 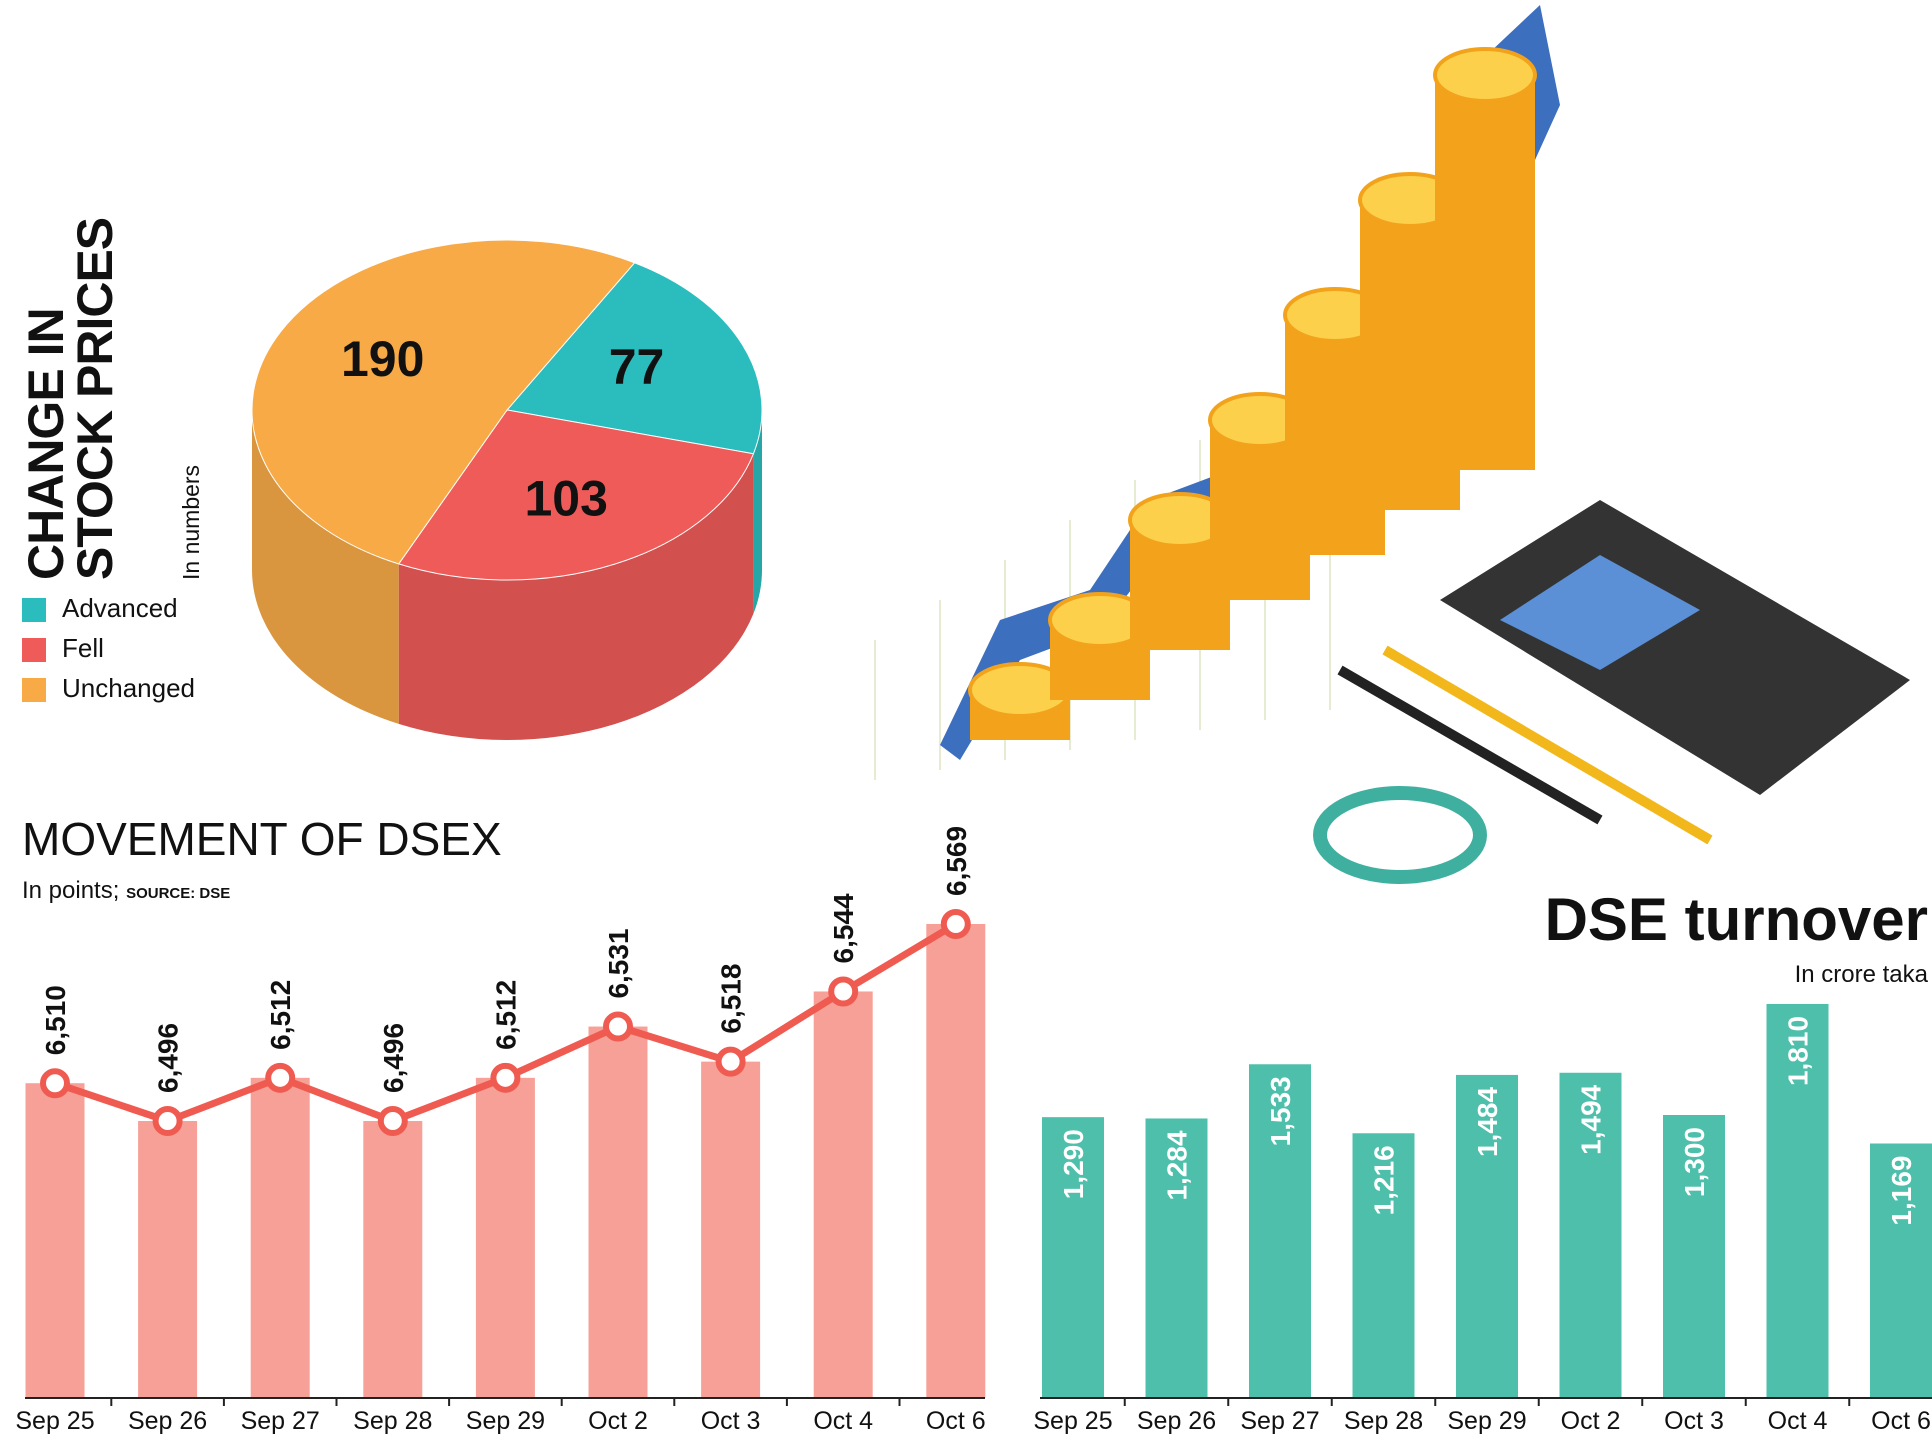 I want to click on value-label: 1,284, so click(x=1177, y=1165).